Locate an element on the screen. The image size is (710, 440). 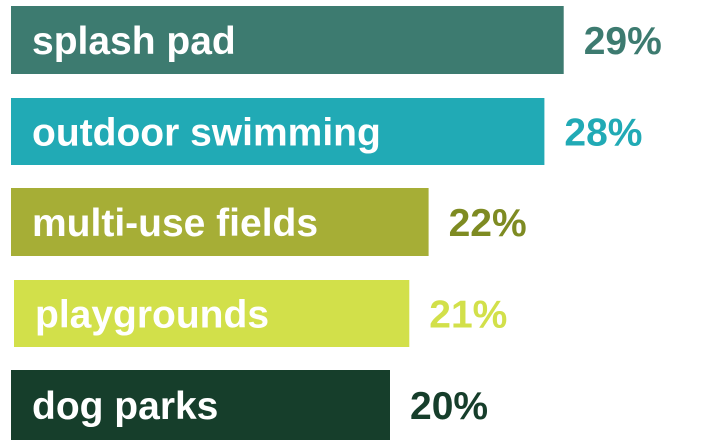
category-label-dog-parks: dog parks is located at coordinates (125, 406).